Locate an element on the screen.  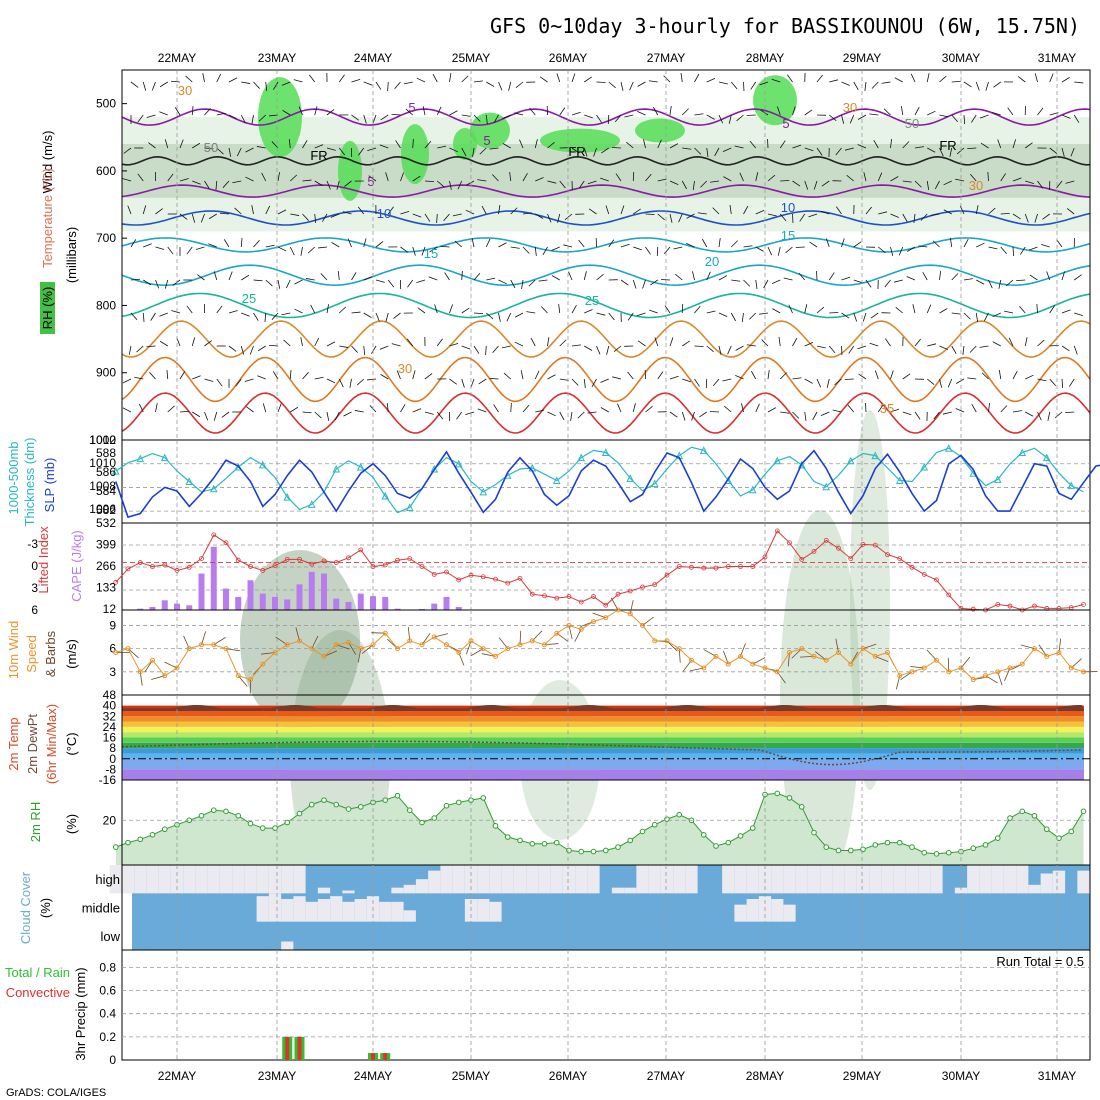
li-tick: -3 is located at coordinates (32, 544).